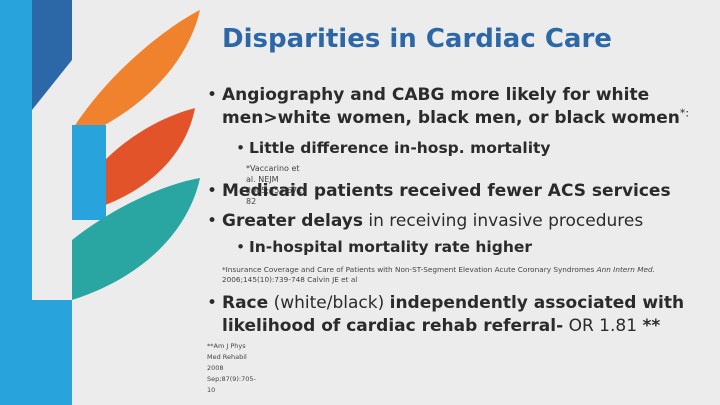  Describe the element at coordinates (684, 113) in the screenshot. I see `footnote-marker: *:` at that location.